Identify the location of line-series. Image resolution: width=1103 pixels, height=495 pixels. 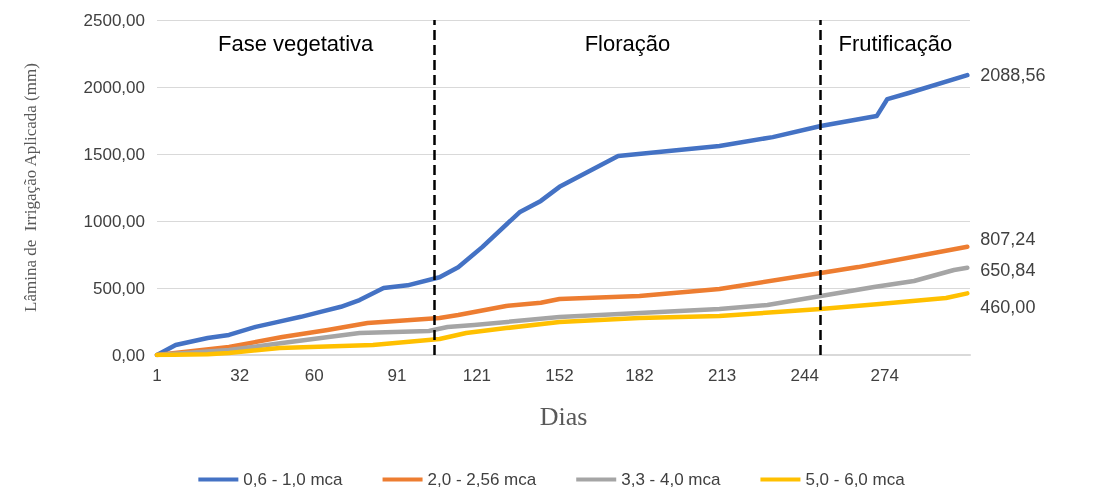
(562, 324).